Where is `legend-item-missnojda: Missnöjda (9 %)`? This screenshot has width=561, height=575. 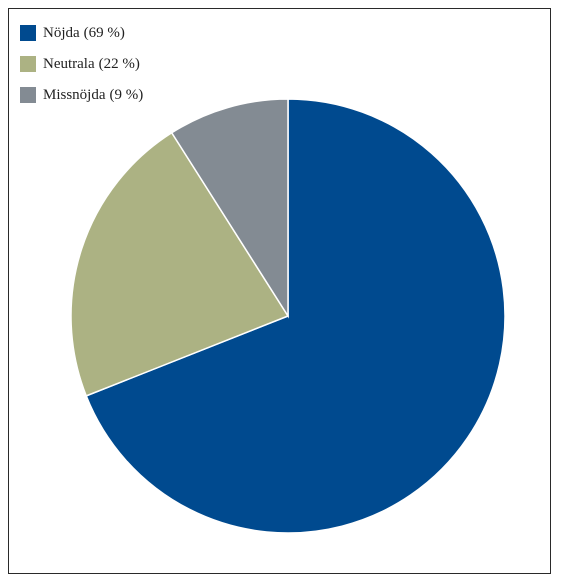 legend-item-missnojda: Missnöjda (9 %) is located at coordinates (81, 95).